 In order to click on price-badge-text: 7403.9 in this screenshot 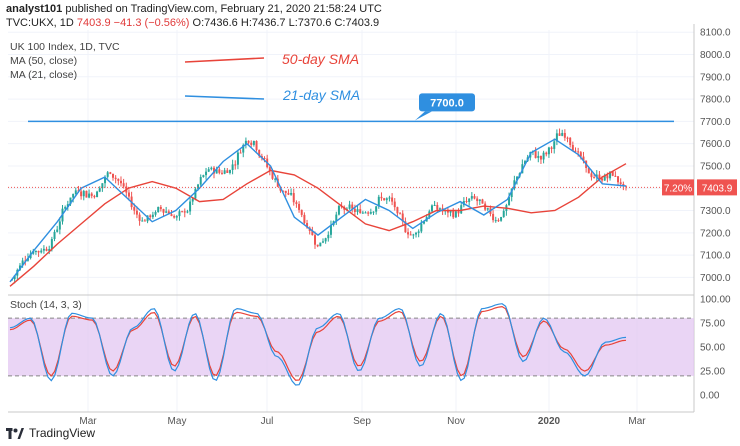, I will do `click(717, 188)`.